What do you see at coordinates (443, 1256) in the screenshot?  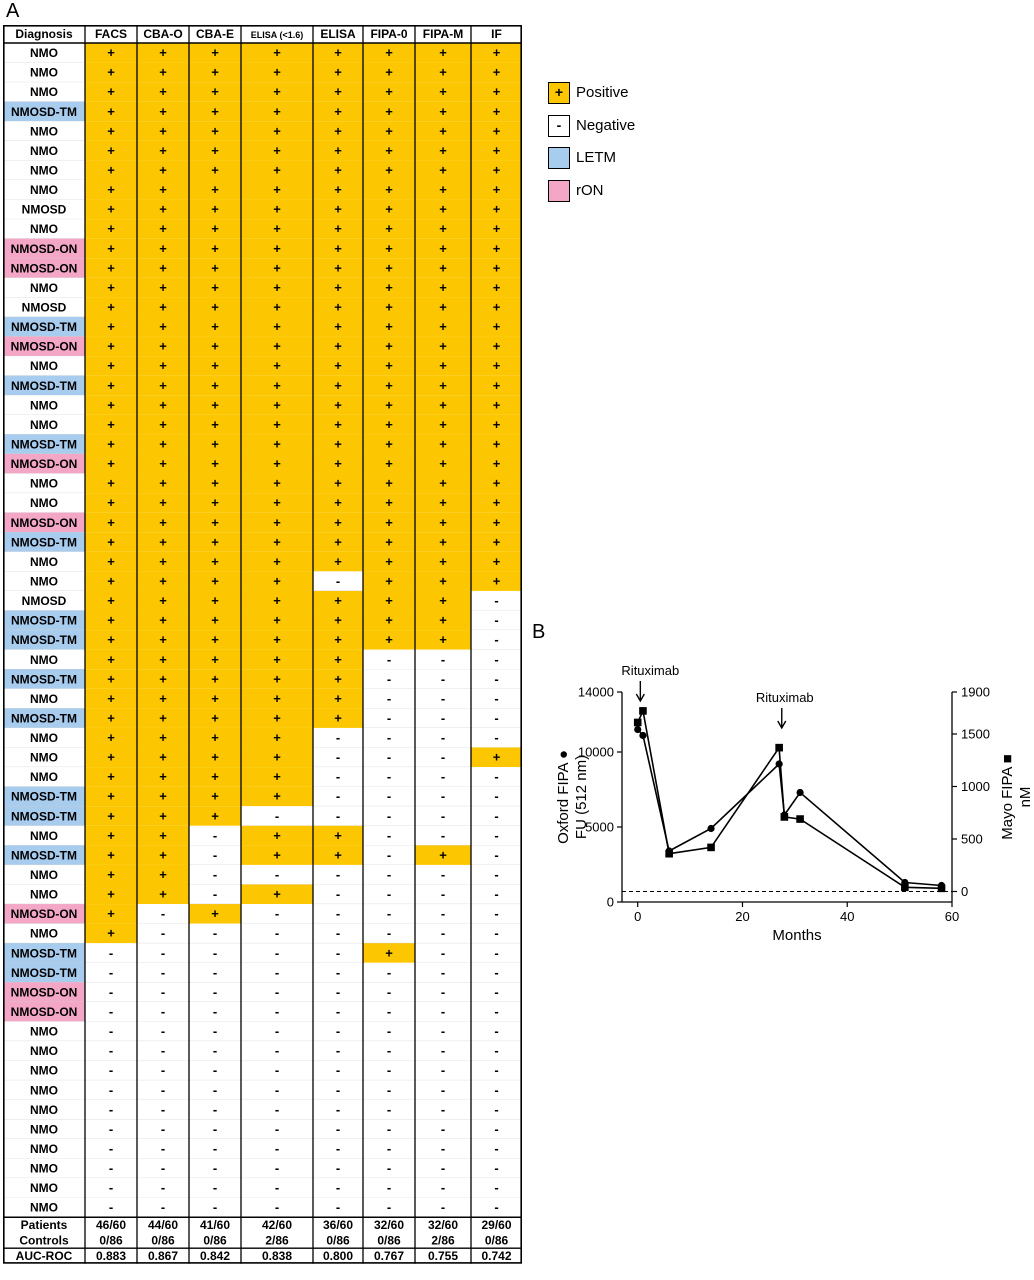 I see `summary-value: 0.755` at bounding box center [443, 1256].